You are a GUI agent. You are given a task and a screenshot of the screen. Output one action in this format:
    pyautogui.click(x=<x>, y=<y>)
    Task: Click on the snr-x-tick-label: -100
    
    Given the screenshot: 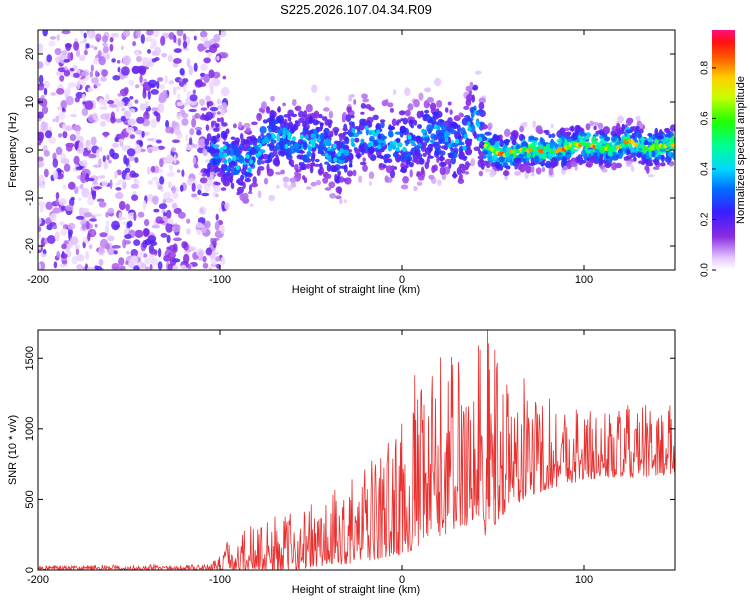 What is the action you would take?
    pyautogui.click(x=220, y=580)
    